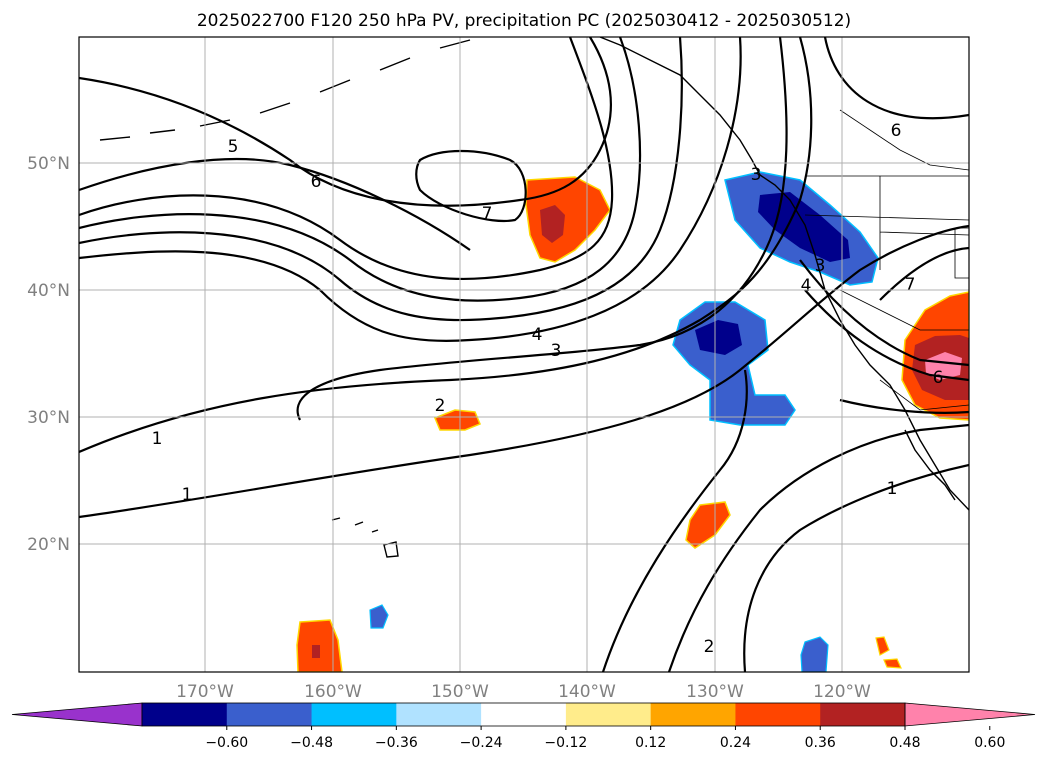 Image resolution: width=1047 pixels, height=765 pixels. I want to click on lat-label: 50°N, so click(48, 164).